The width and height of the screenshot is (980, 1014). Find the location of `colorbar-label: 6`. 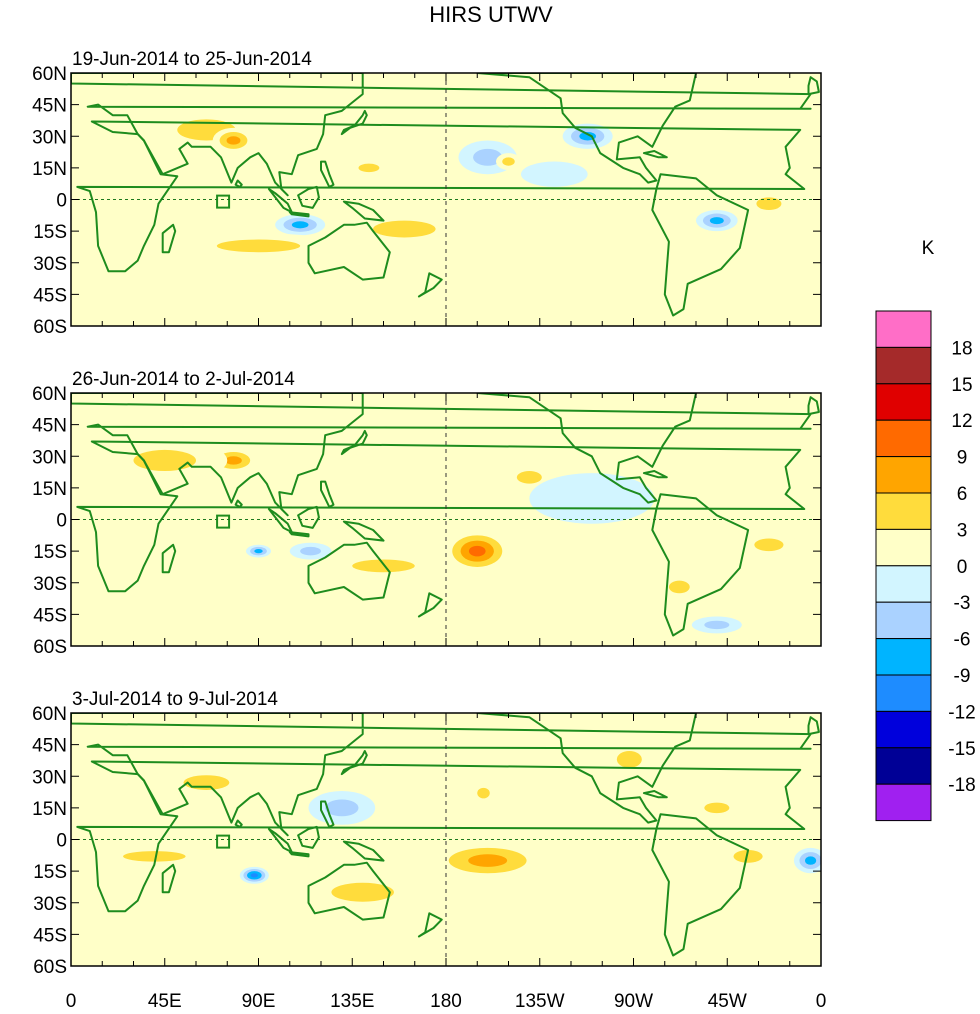

colorbar-label: 6 is located at coordinates (962, 494).